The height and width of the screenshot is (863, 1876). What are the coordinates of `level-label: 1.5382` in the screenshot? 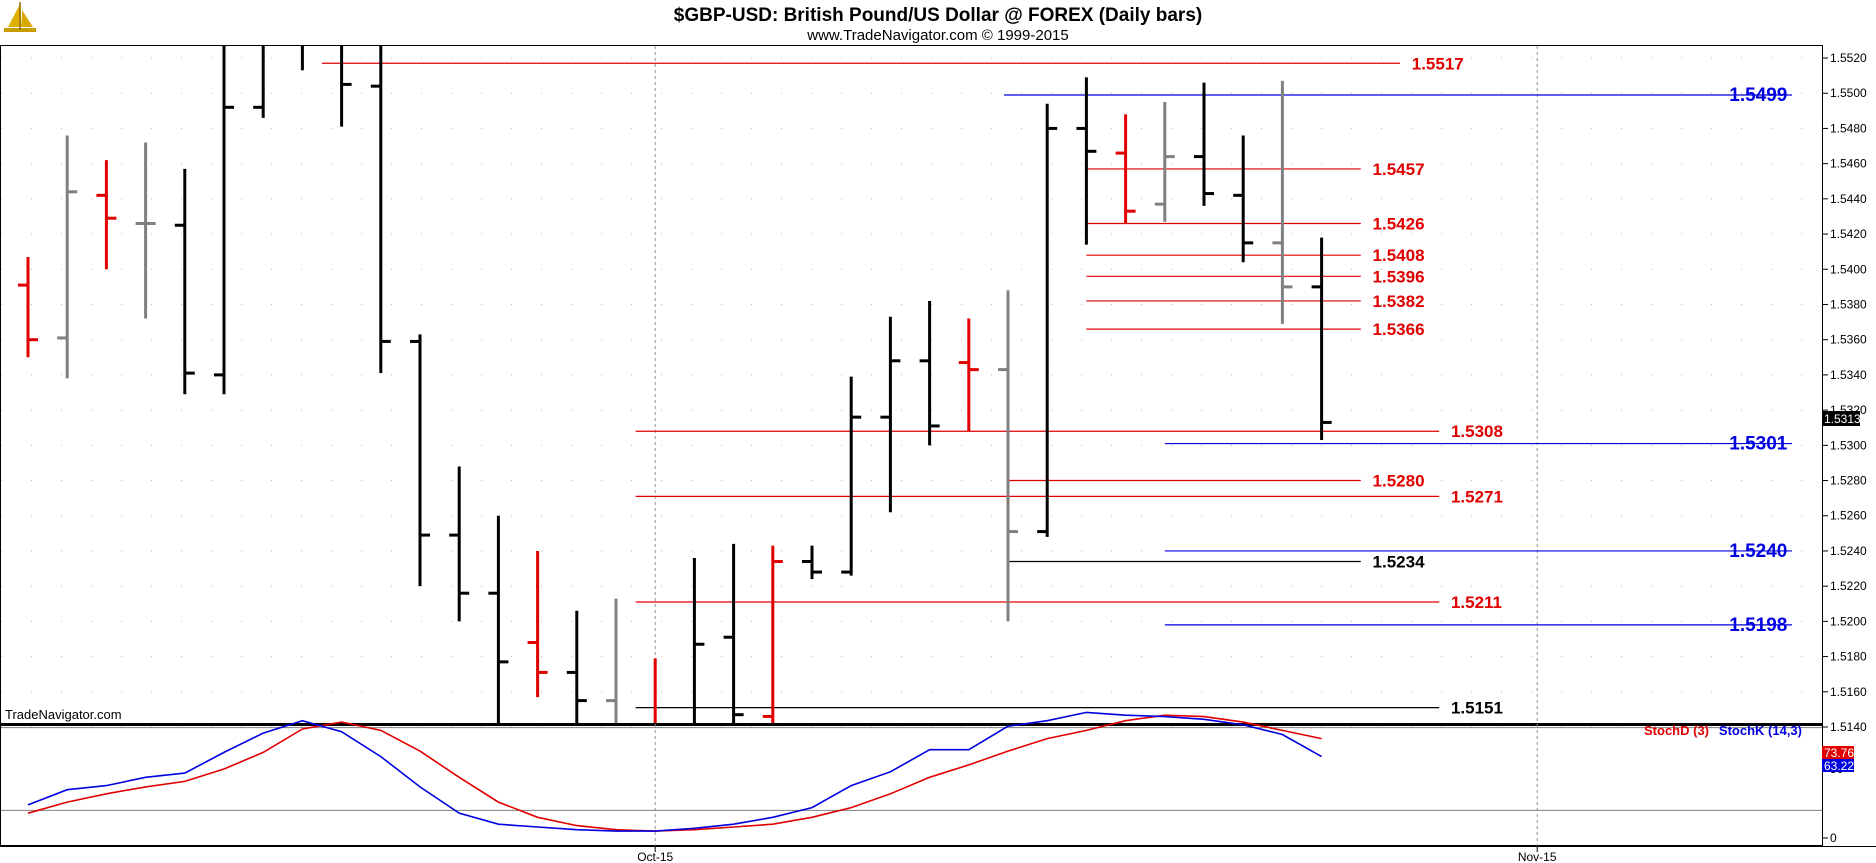 It's located at (1399, 301).